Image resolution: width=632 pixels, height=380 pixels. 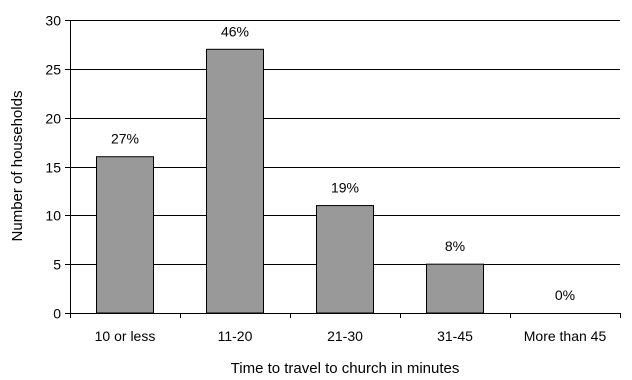 What do you see at coordinates (565, 295) in the screenshot?
I see `data-label: 0%` at bounding box center [565, 295].